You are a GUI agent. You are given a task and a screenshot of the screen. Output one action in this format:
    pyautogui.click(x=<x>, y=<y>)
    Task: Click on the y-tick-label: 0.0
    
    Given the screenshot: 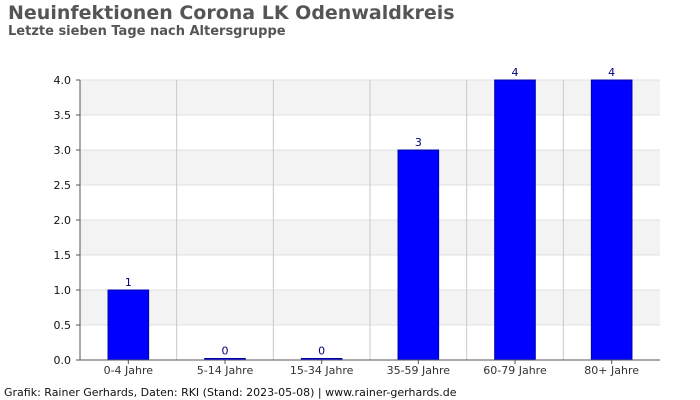 What is the action you would take?
    pyautogui.click(x=63, y=360)
    